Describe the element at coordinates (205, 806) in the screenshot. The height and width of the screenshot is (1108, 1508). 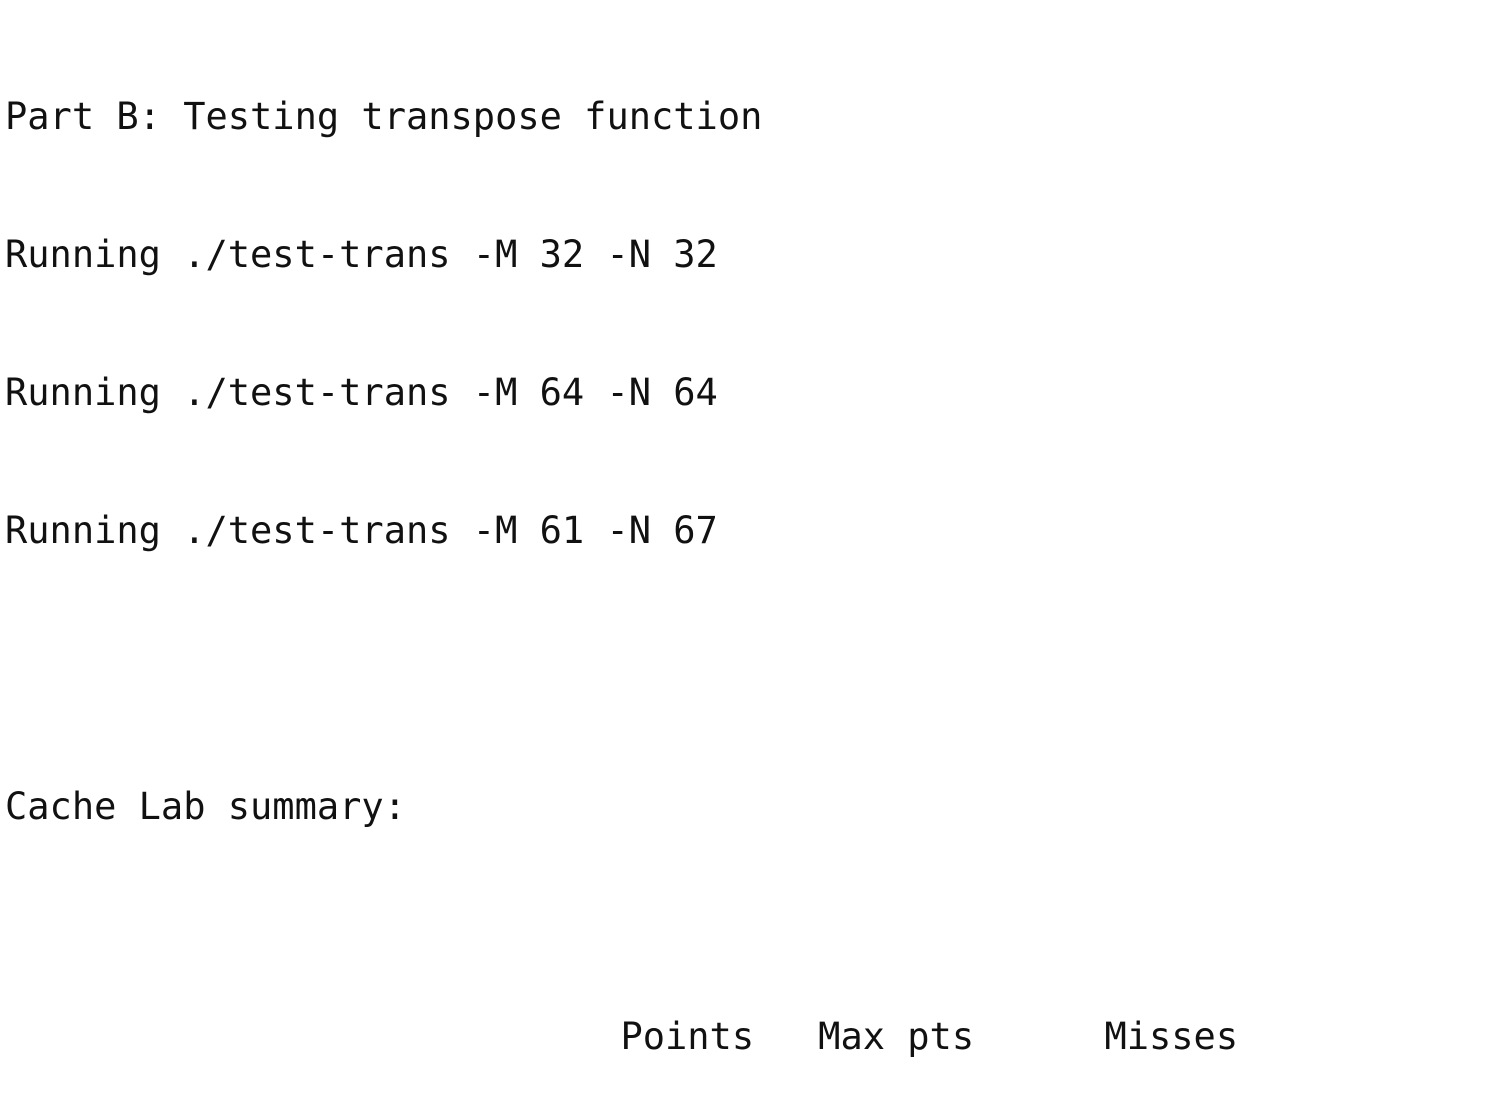
I see `summary-title: Cache Lab summary:` at that location.